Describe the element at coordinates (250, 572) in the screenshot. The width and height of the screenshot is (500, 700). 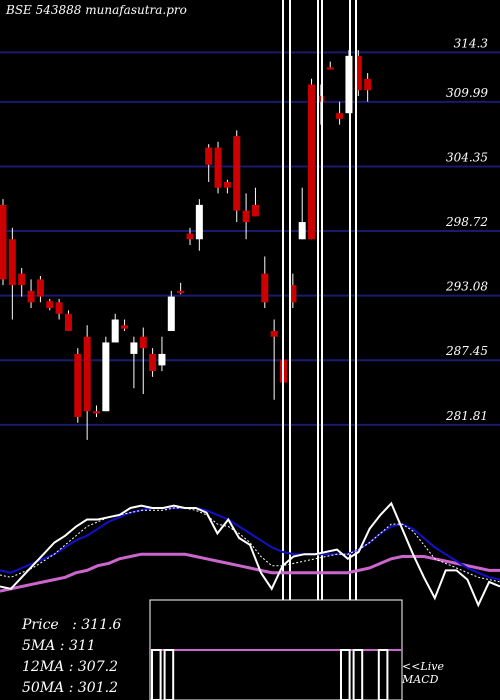
I see `ma-slow-line` at that location.